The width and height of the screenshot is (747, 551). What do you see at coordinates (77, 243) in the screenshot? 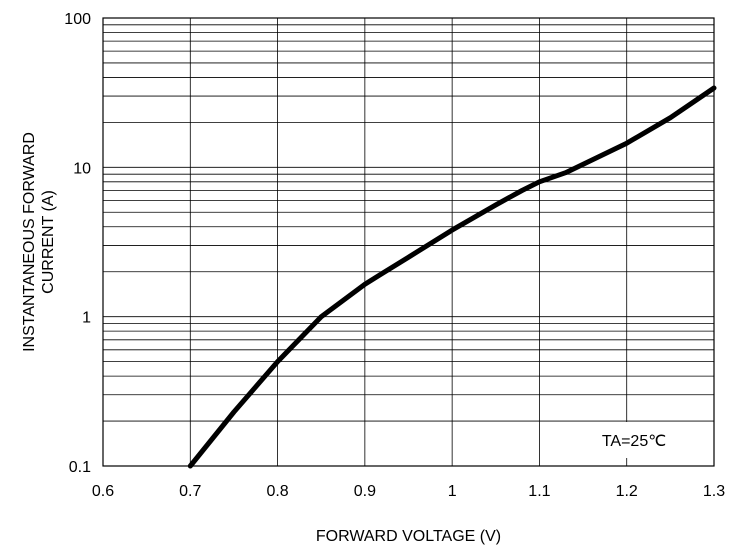
I see `y-axis-ticks: 0.1 1 10 100` at bounding box center [77, 243].